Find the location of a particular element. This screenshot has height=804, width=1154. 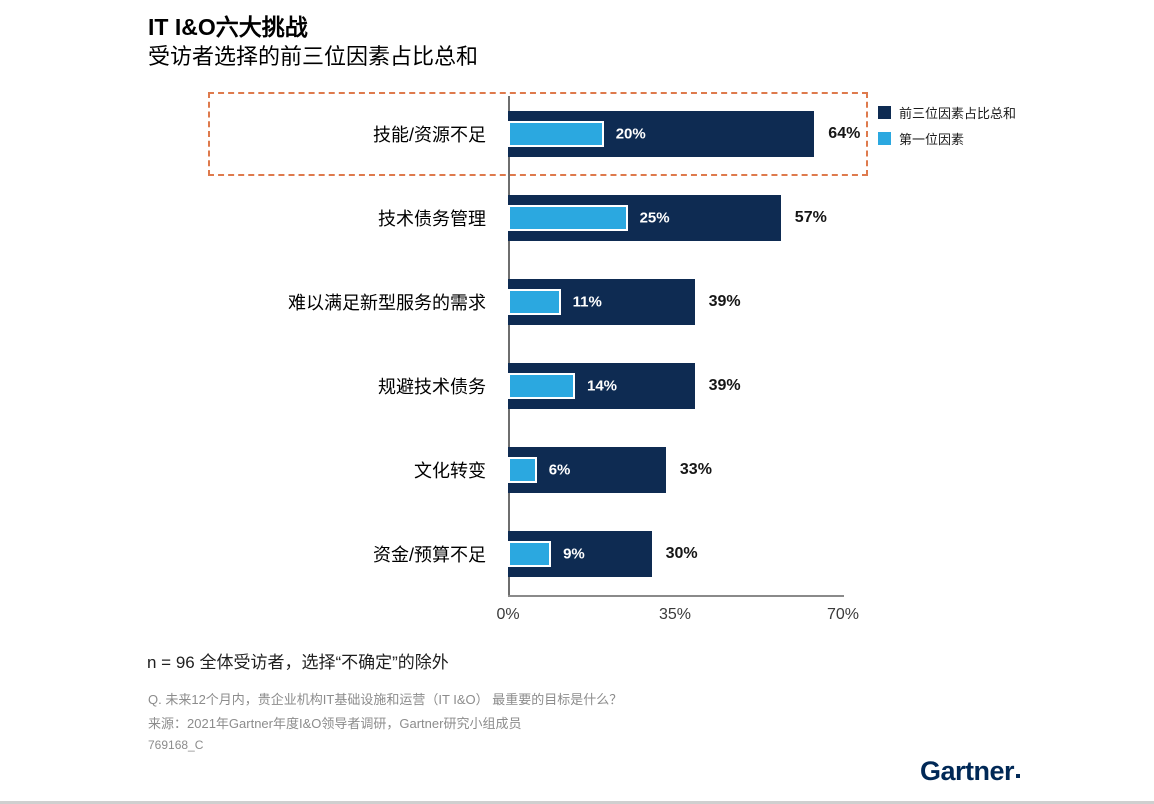

first-factor-value-label: 9% is located at coordinates (574, 554).